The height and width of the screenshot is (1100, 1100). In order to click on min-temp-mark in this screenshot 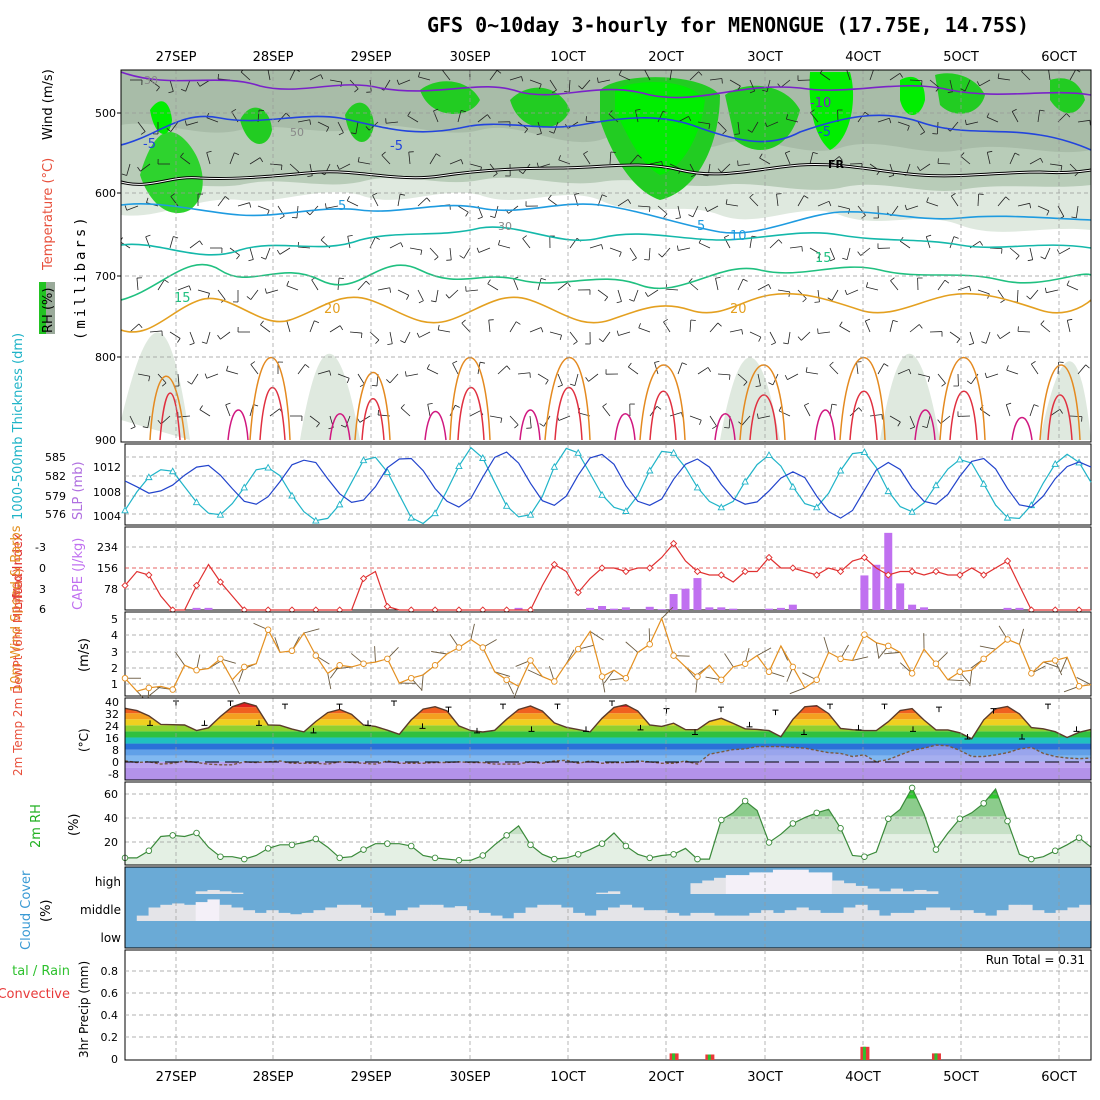, I will do `click(967, 737)`.